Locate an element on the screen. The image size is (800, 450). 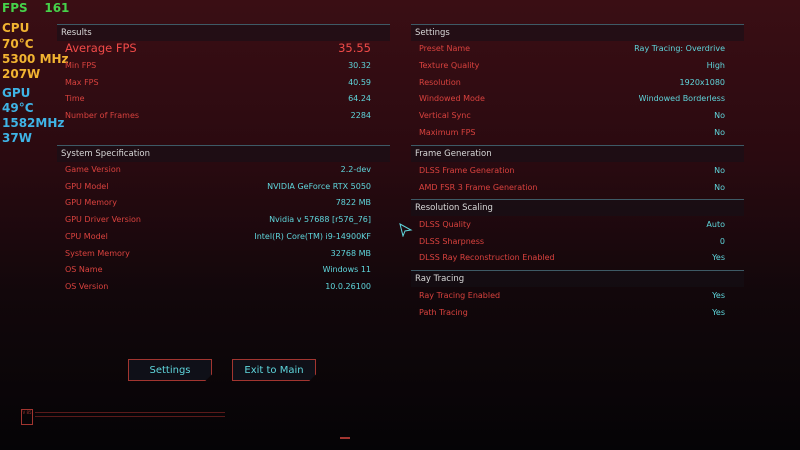
fps-value: 161 is located at coordinates (57, 8).